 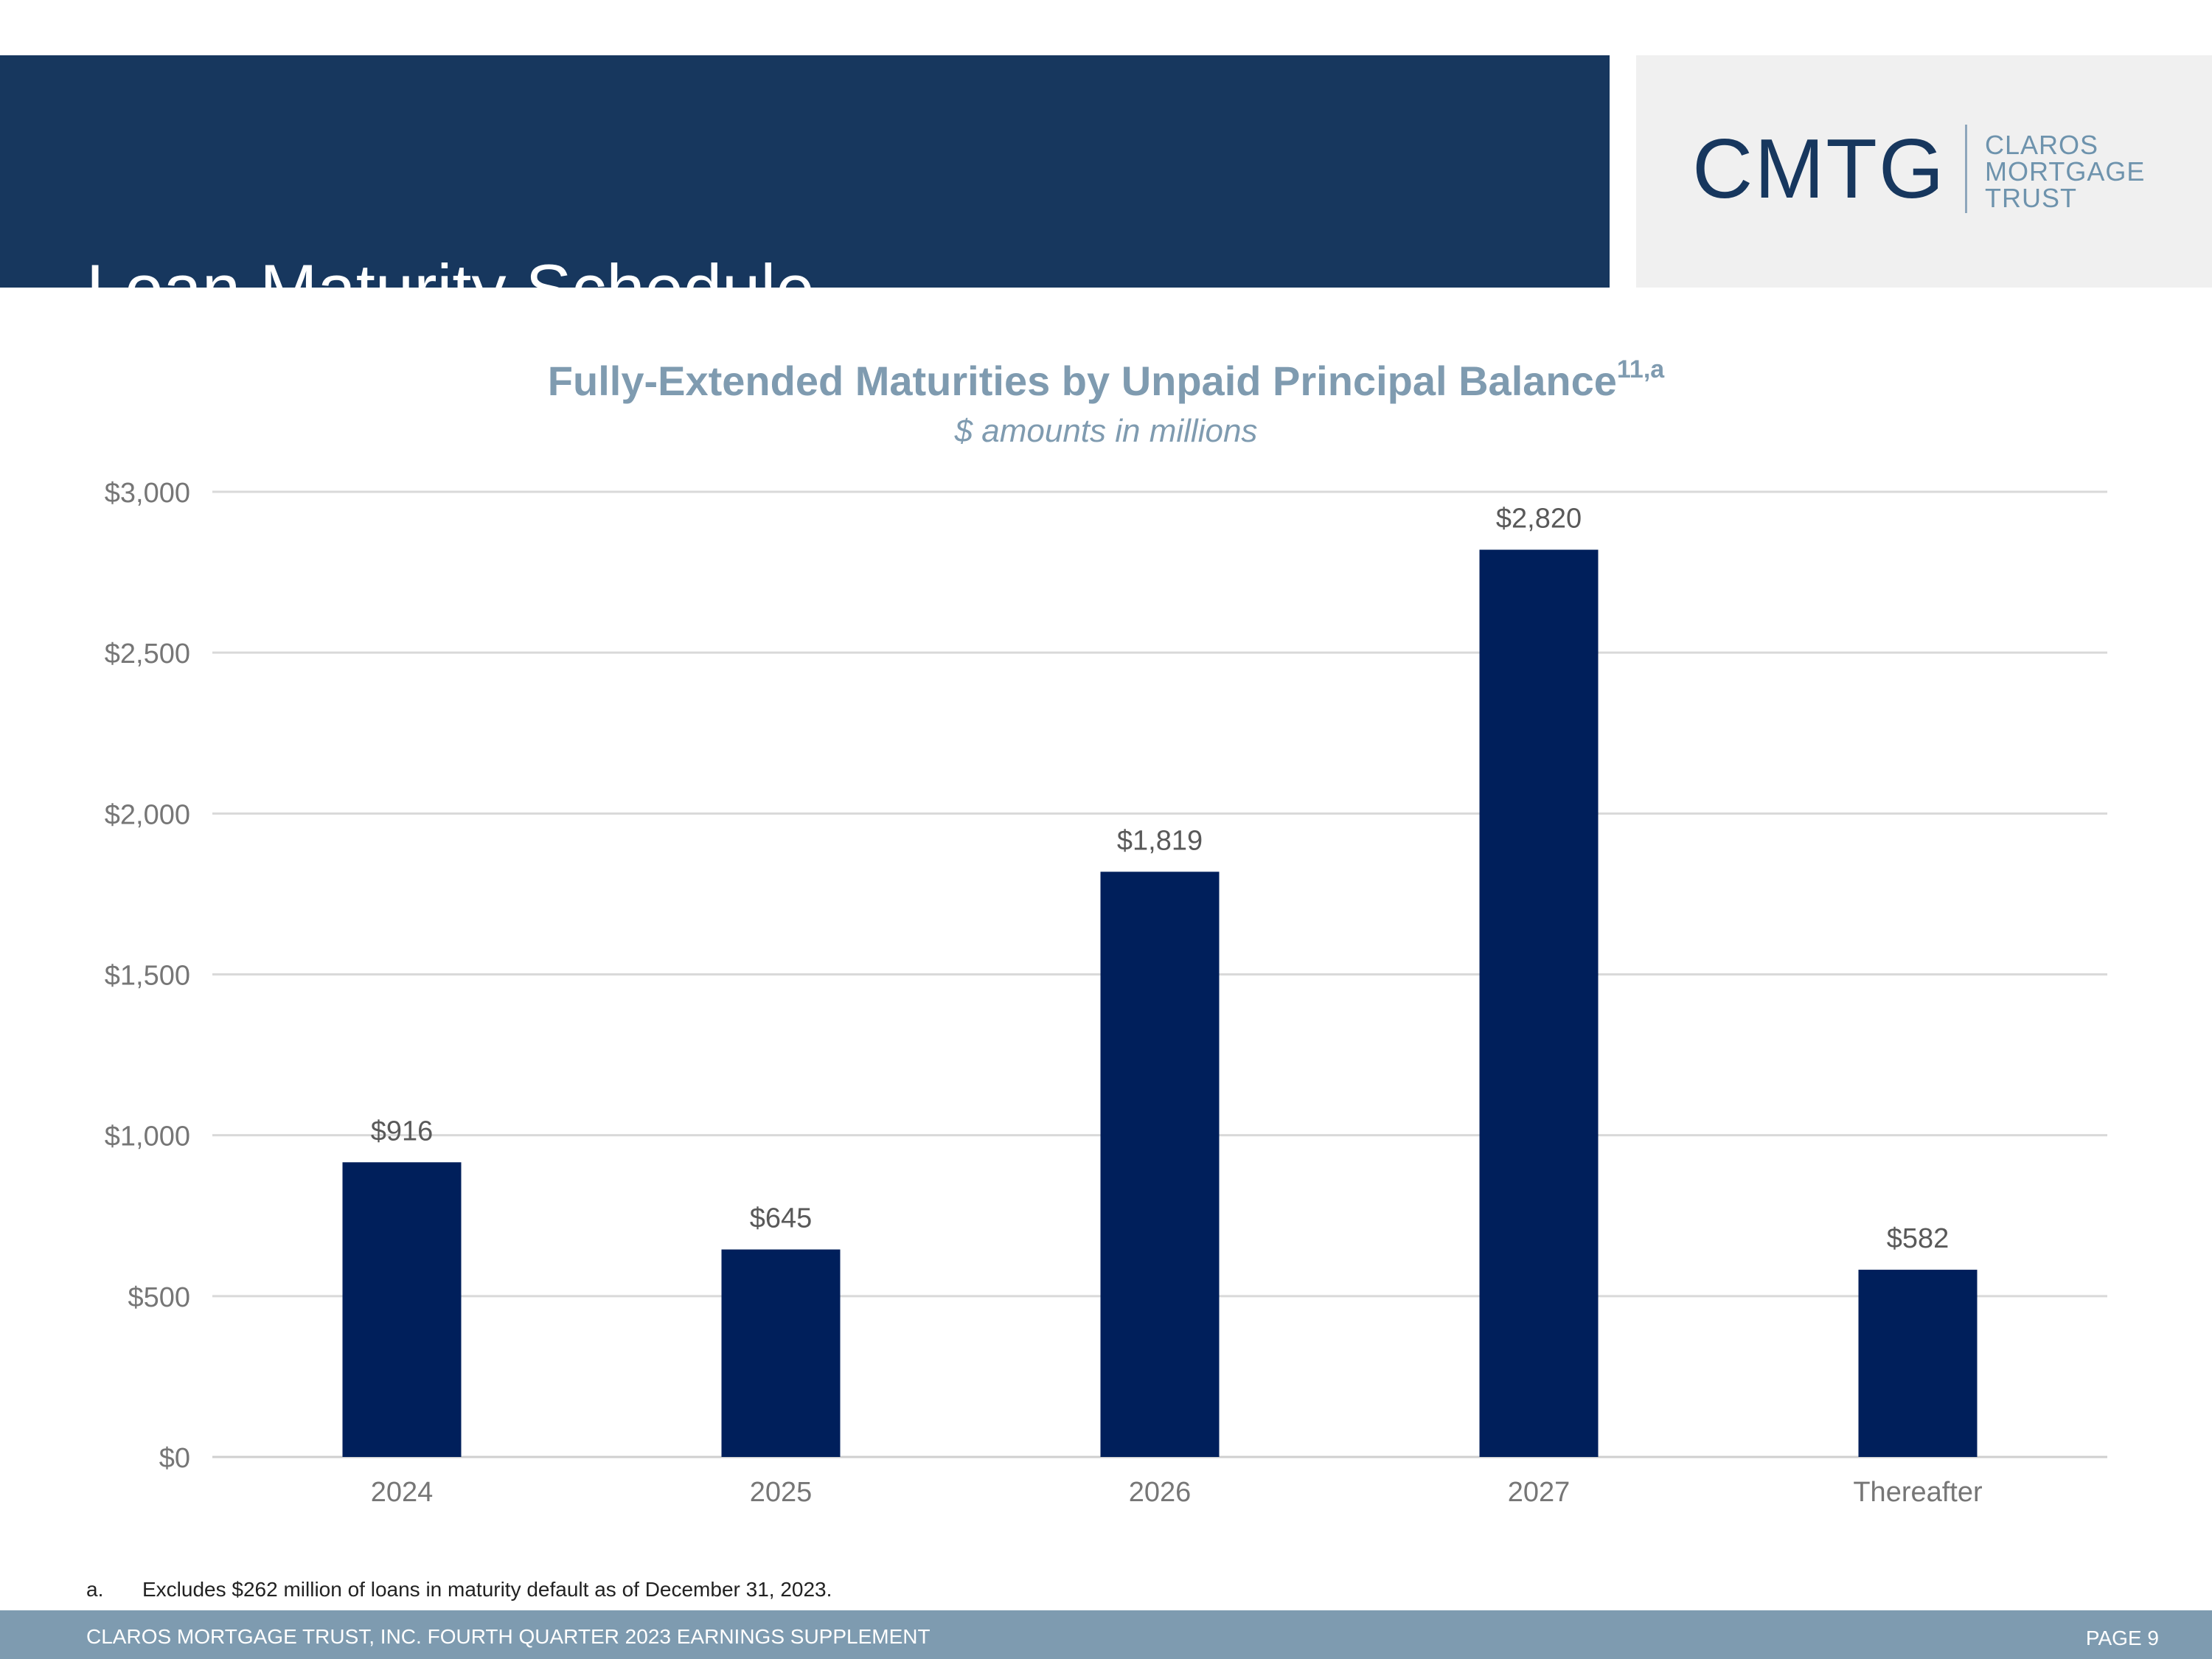 What do you see at coordinates (805, 189) in the screenshot?
I see `header-bar: Loan Maturity Schedule` at bounding box center [805, 189].